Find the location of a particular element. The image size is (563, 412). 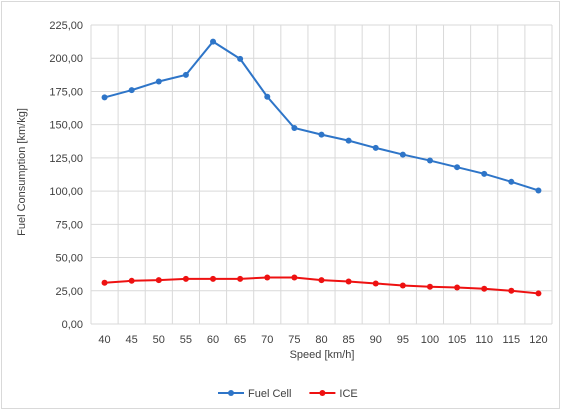

x-tick-label: 80 is located at coordinates (321, 340).